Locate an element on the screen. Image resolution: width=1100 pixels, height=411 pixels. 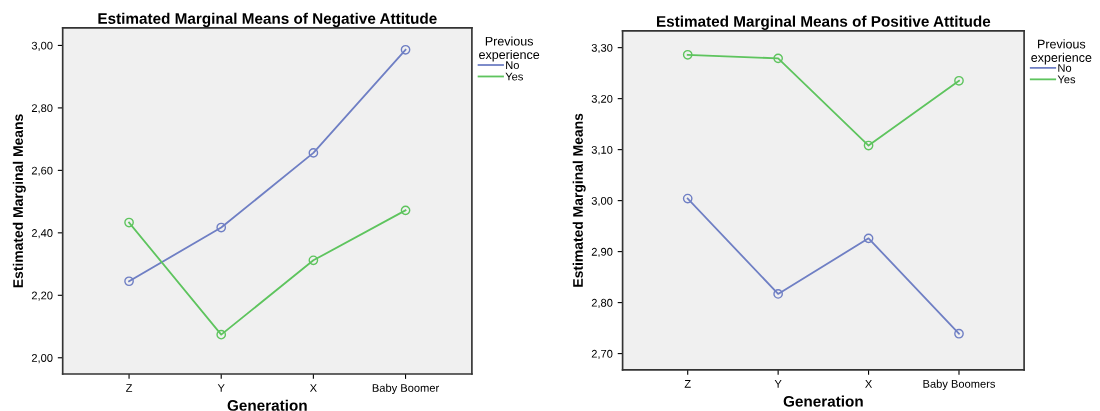
y-tick-label: 2,70 is located at coordinates (602, 354).